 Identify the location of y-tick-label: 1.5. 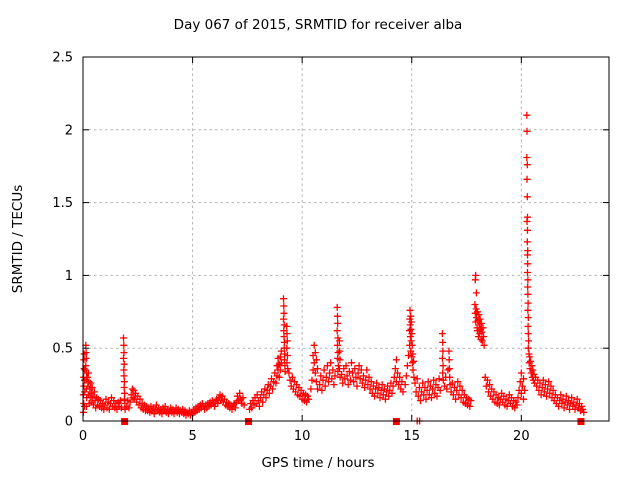
(62, 203).